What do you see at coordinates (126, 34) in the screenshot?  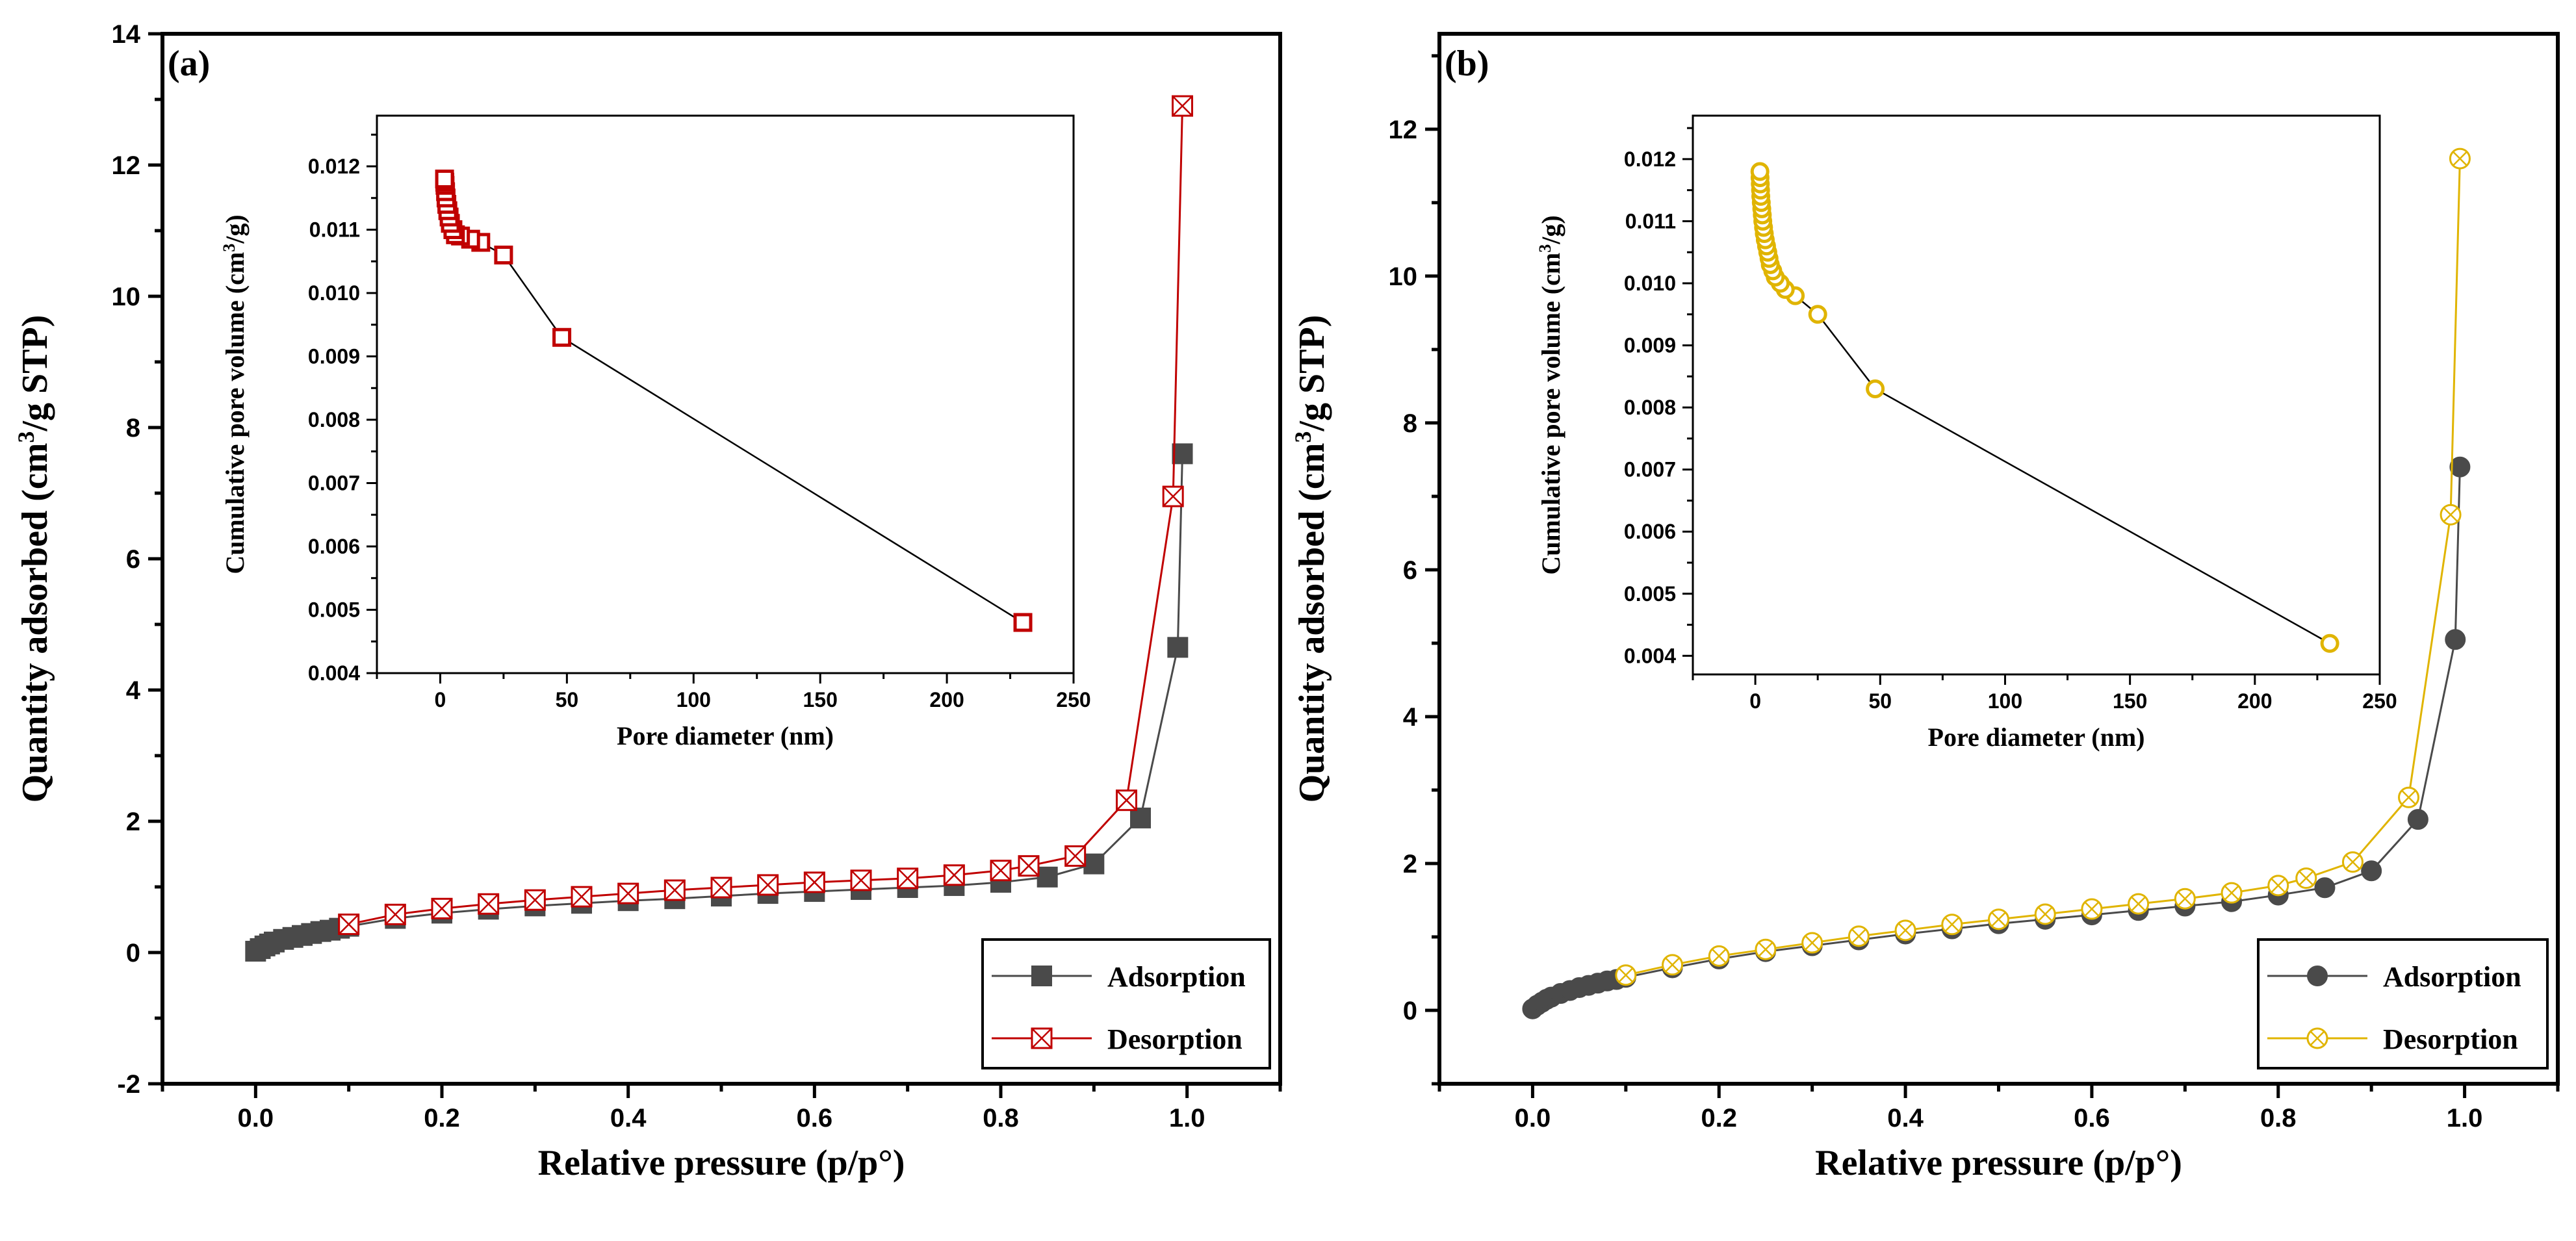 I see `y-tick-label: 14` at bounding box center [126, 34].